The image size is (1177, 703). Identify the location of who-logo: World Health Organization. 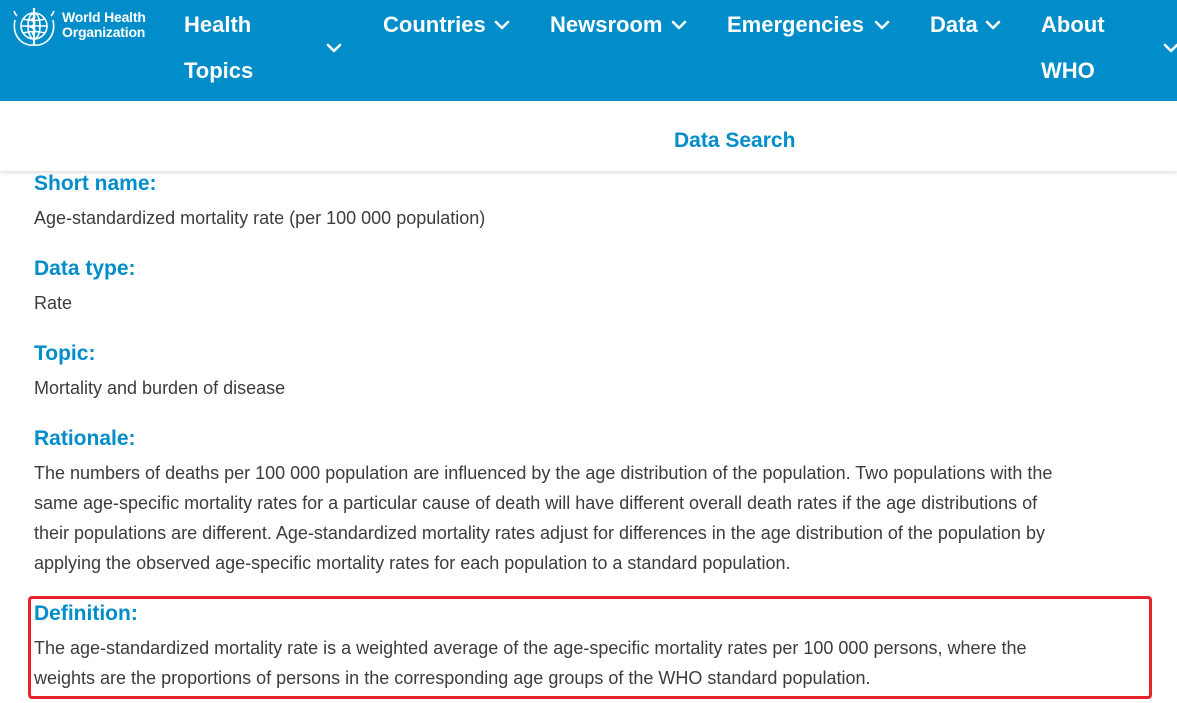
(85, 26).